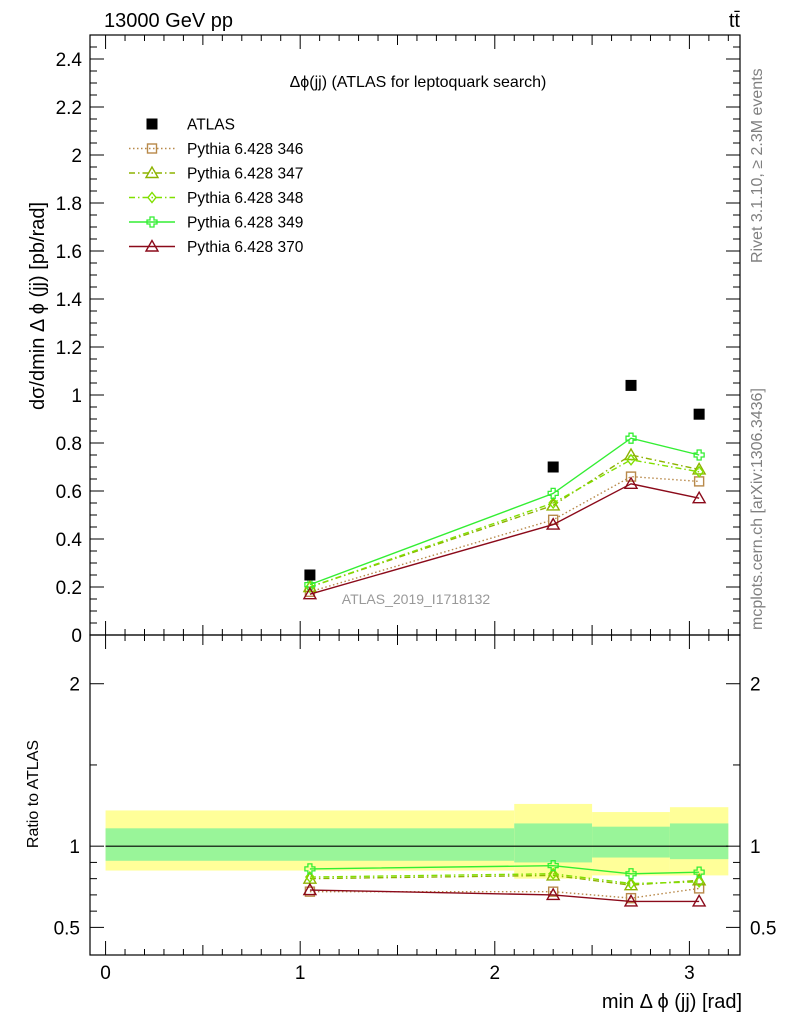  Describe the element at coordinates (105, 973) in the screenshot. I see `x-tick-label: 0` at that location.